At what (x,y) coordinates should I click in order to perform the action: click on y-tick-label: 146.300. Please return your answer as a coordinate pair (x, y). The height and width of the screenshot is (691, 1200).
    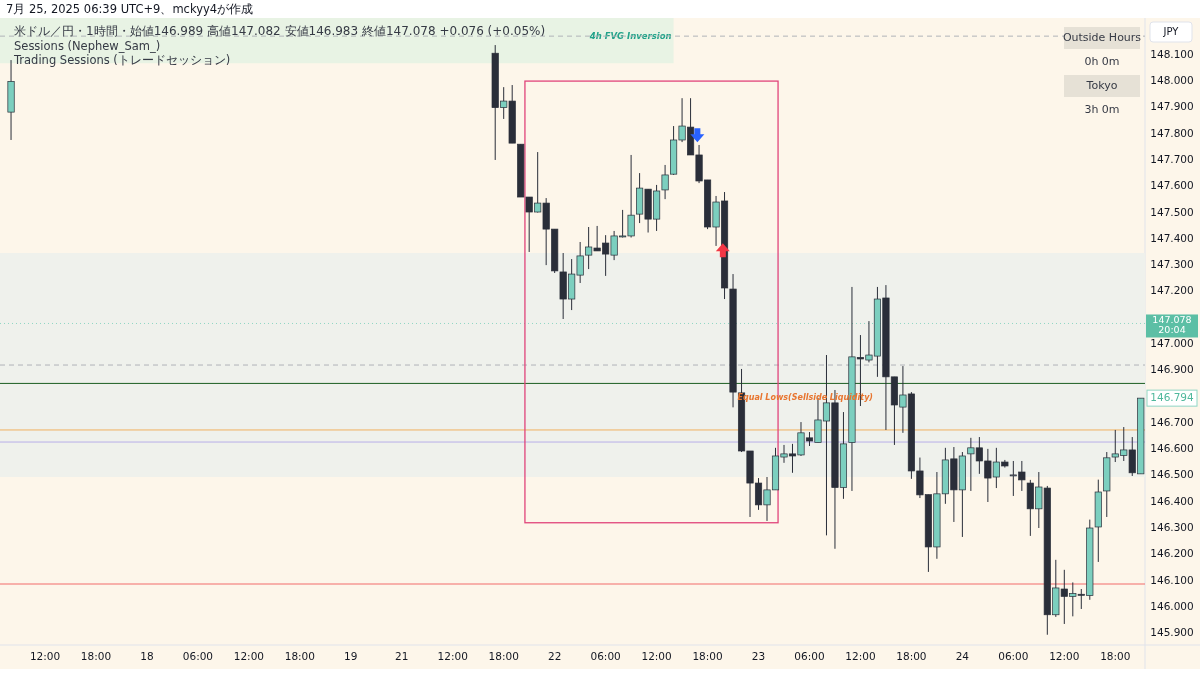
    Looking at the image, I should click on (1172, 527).